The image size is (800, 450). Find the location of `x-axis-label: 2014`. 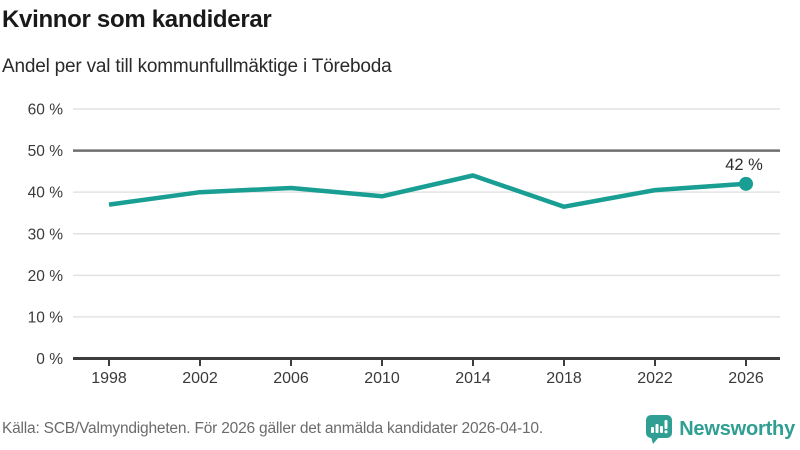

x-axis-label: 2014 is located at coordinates (473, 378).